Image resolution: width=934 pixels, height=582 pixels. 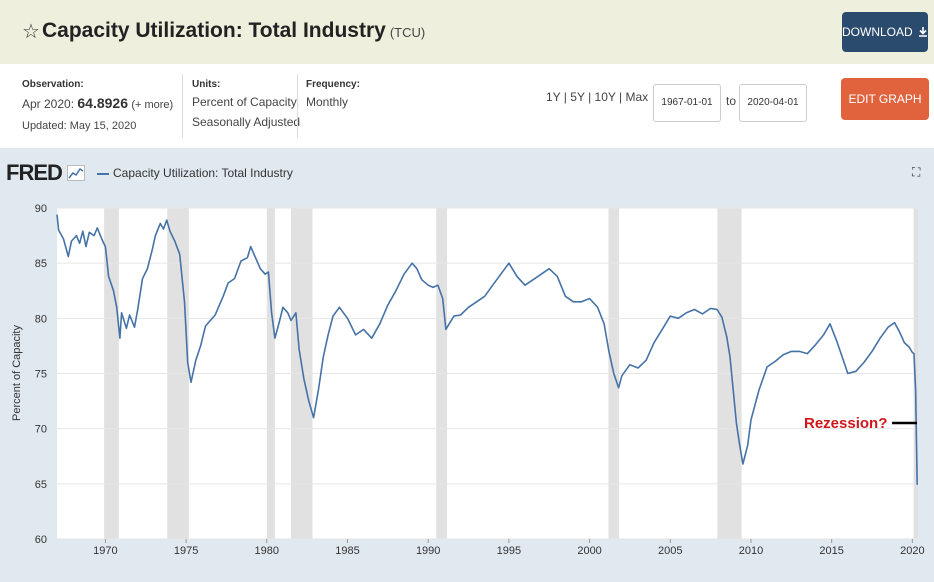 What do you see at coordinates (589, 551) in the screenshot?
I see `x-tick-label: 2000` at bounding box center [589, 551].